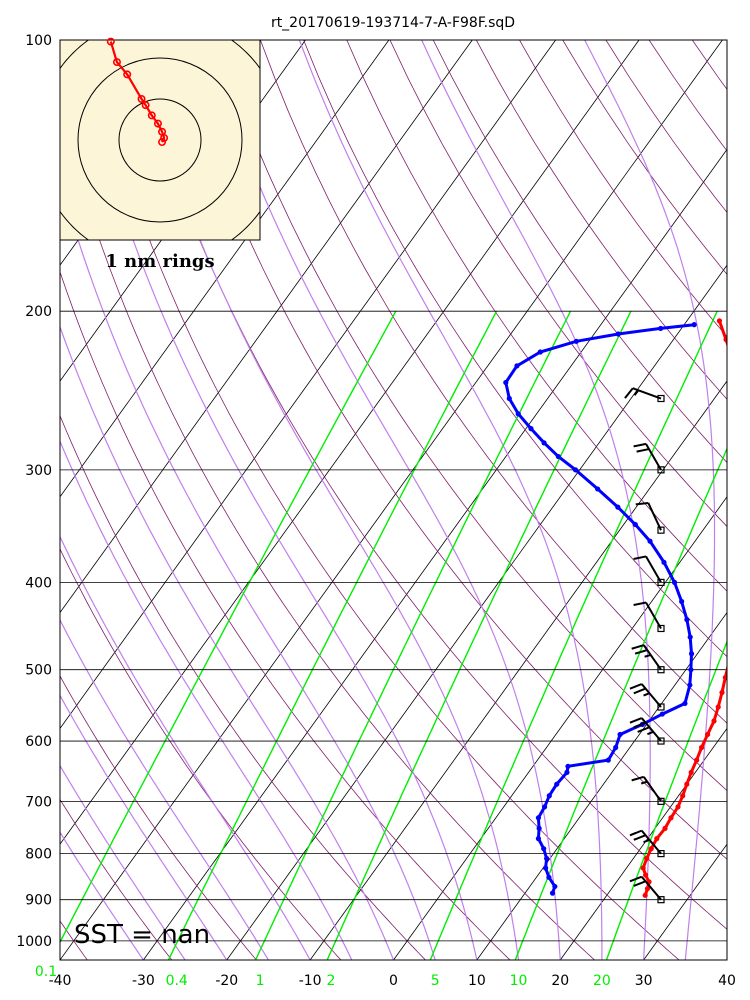  Describe the element at coordinates (177, 981) in the screenshot. I see `mixing-ratio-label: 0.4` at that location.